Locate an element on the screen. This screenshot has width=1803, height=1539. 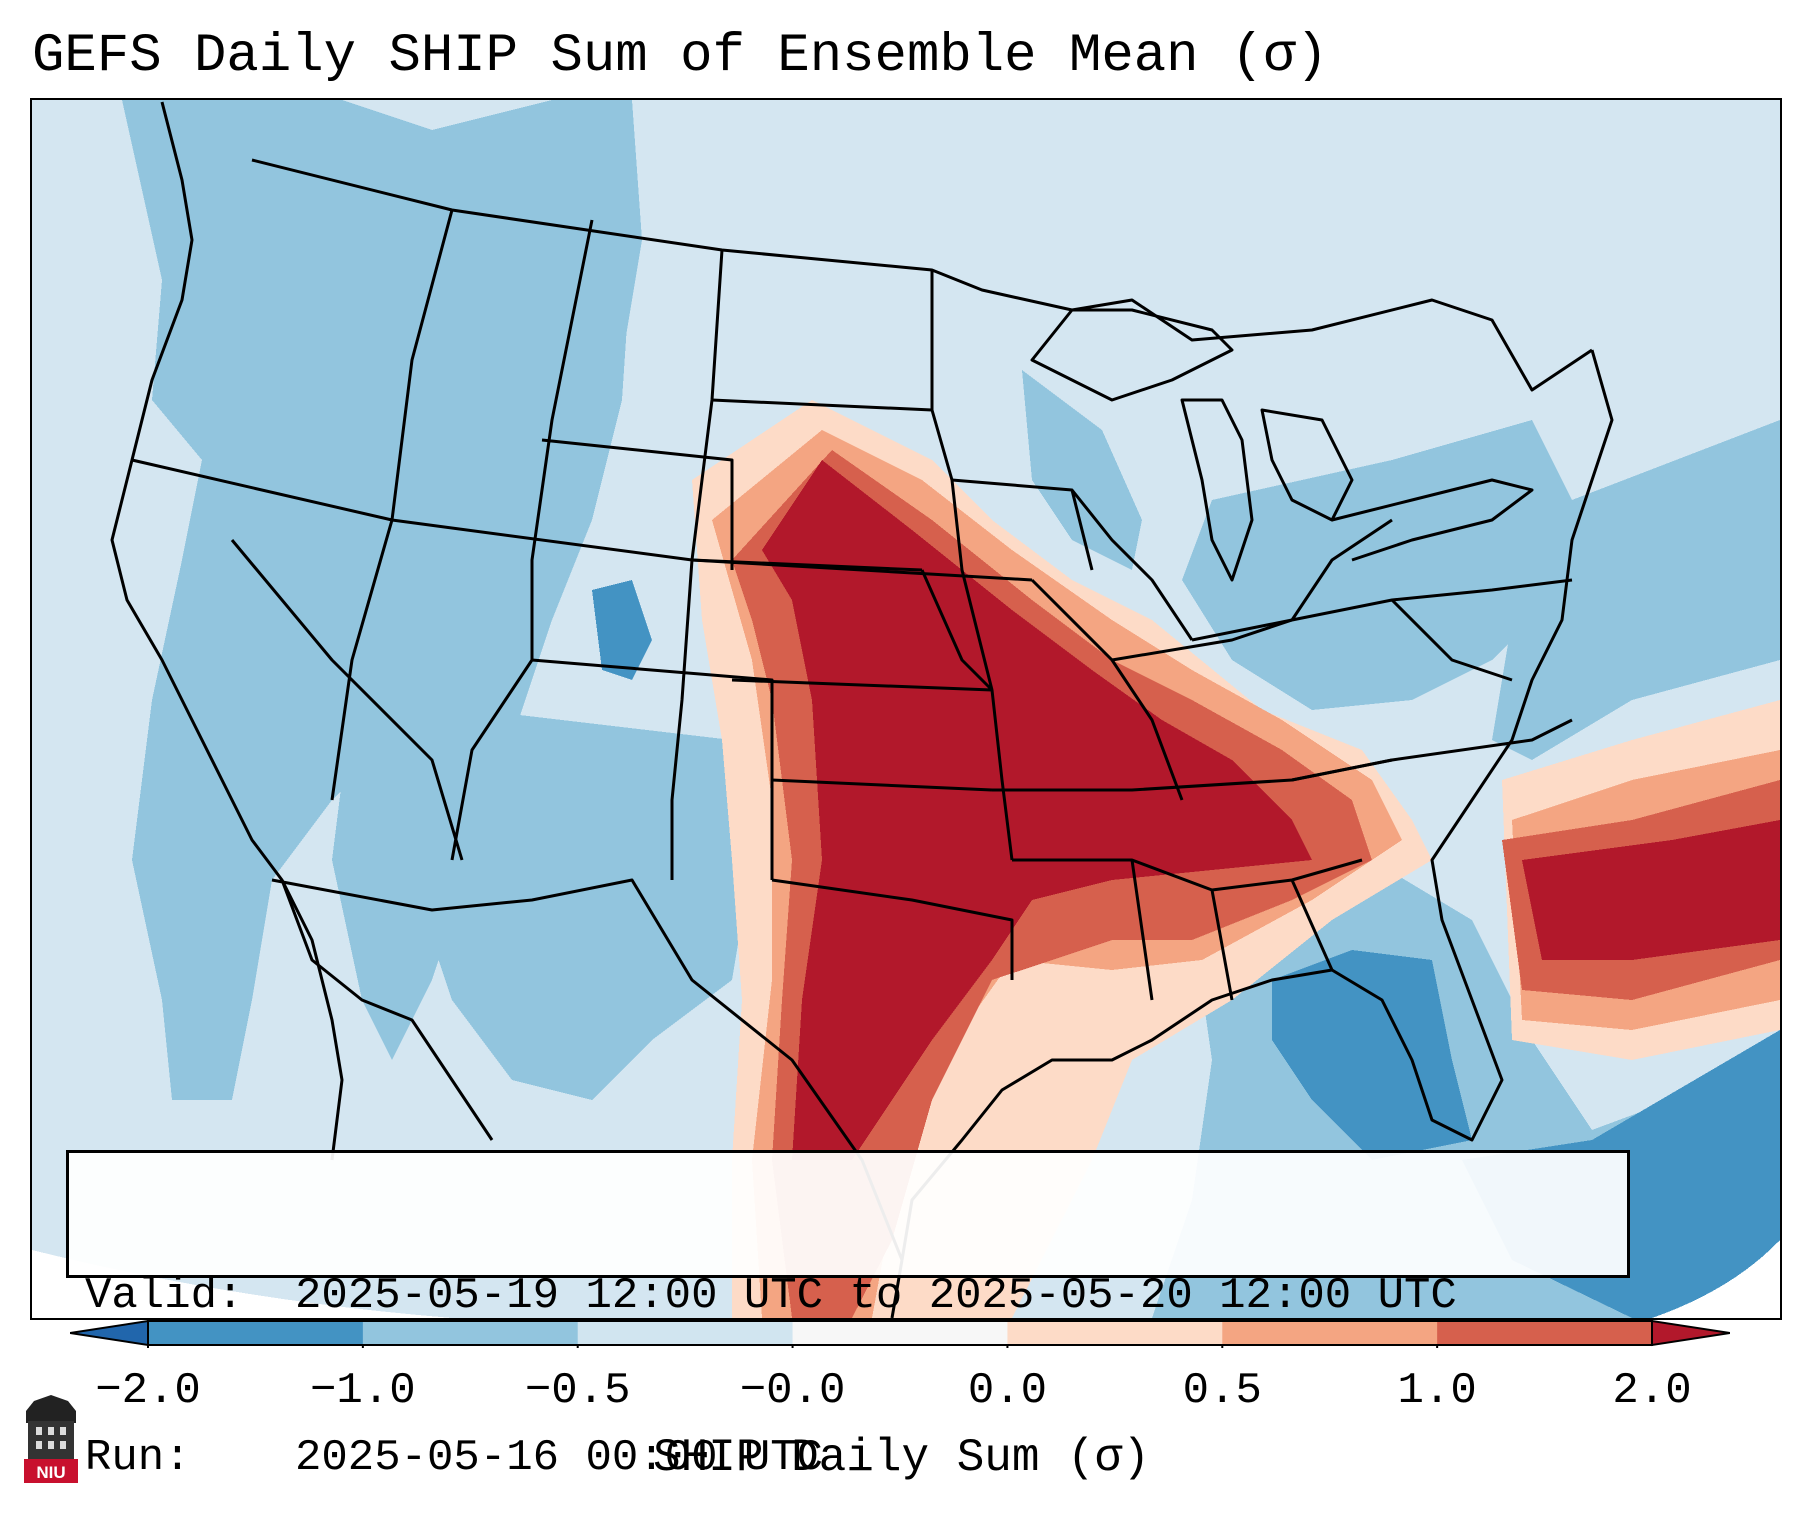
svg-text: NIU is located at coordinates (50, 1472).